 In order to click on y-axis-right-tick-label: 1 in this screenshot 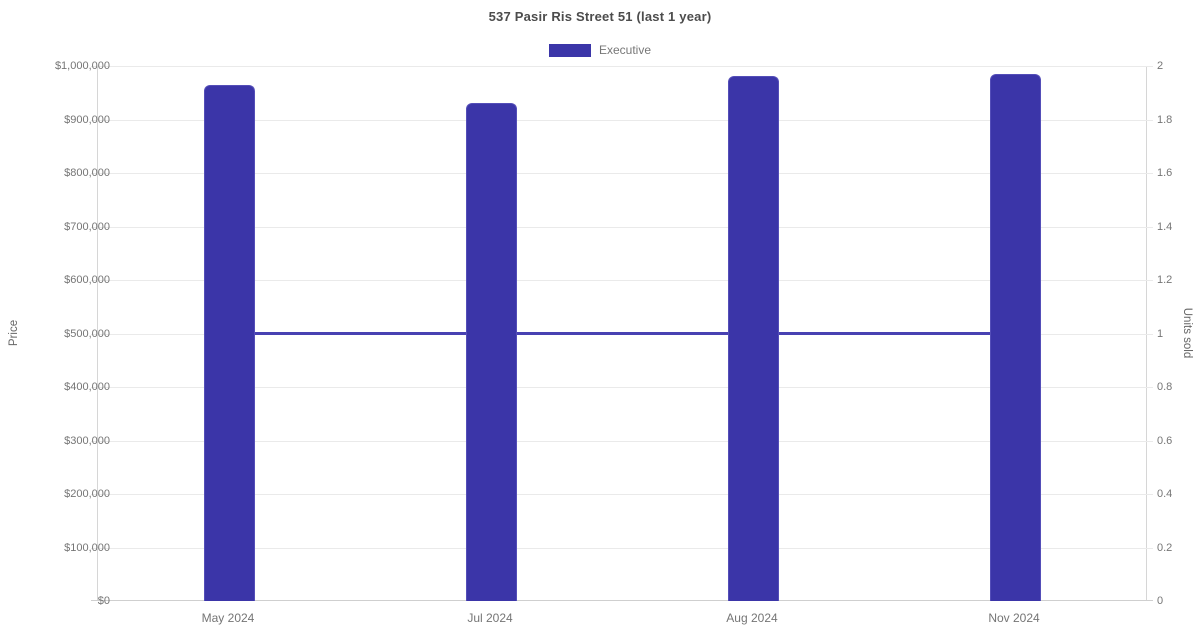, I will do `click(1160, 334)`.